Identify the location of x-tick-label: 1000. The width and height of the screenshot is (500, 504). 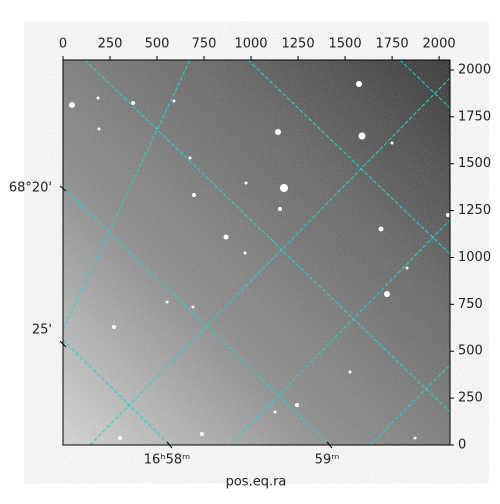
(250, 44).